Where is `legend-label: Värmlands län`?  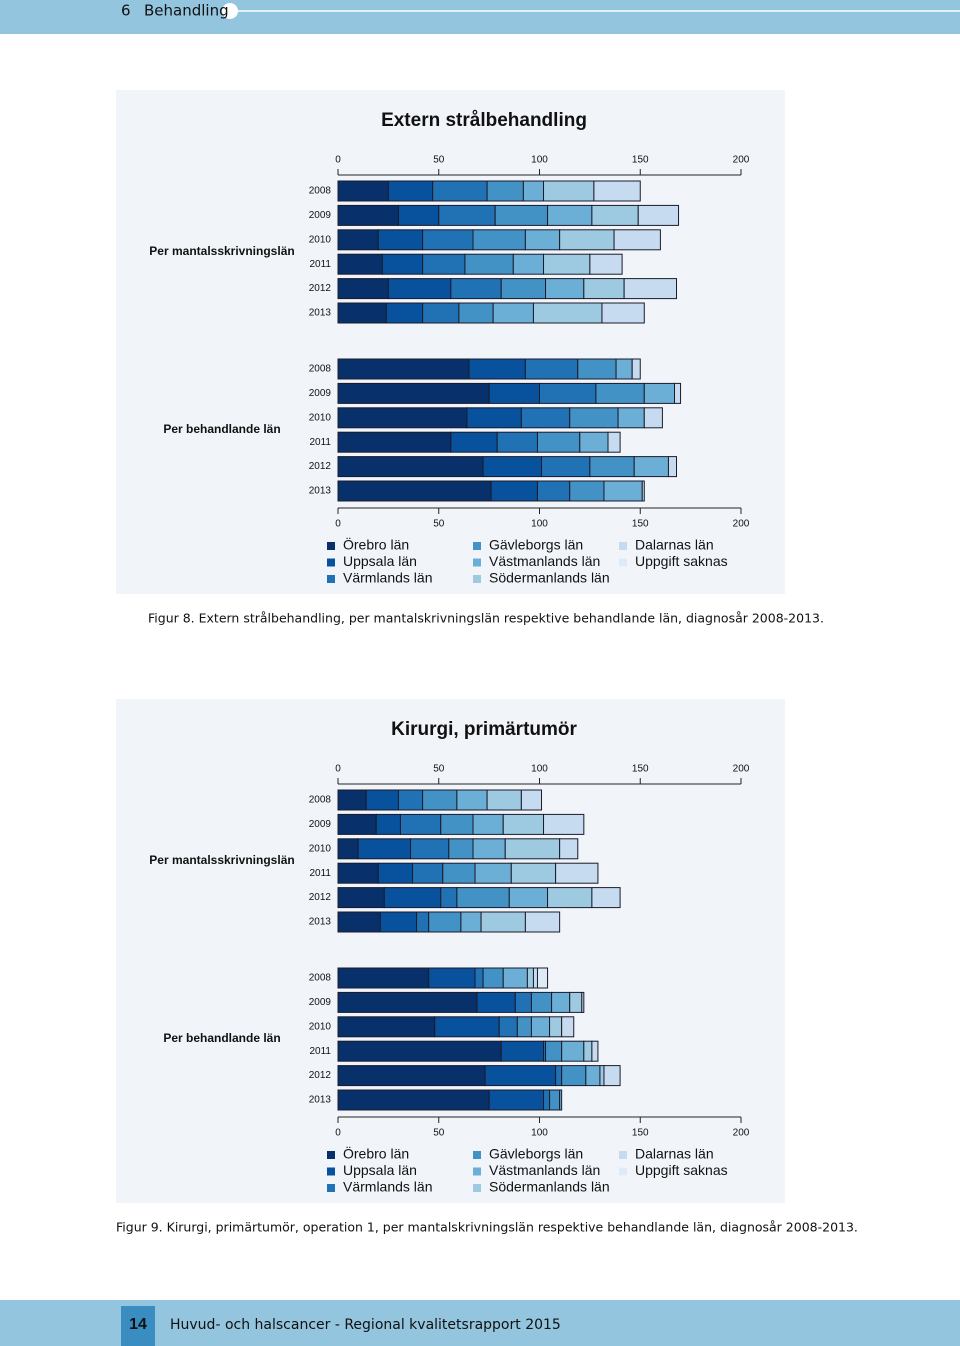
legend-label: Värmlands län is located at coordinates (388, 1187).